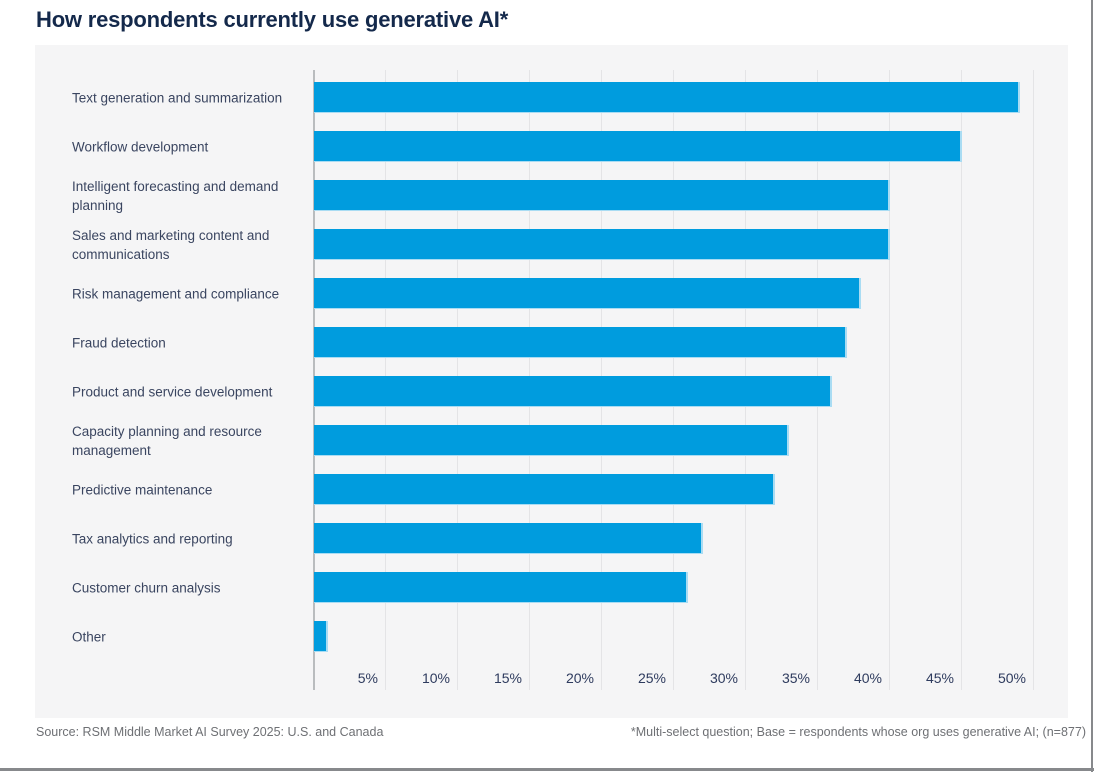 The image size is (1094, 772). Describe the element at coordinates (176, 293) in the screenshot. I see `category-label: Risk management and compliance` at that location.